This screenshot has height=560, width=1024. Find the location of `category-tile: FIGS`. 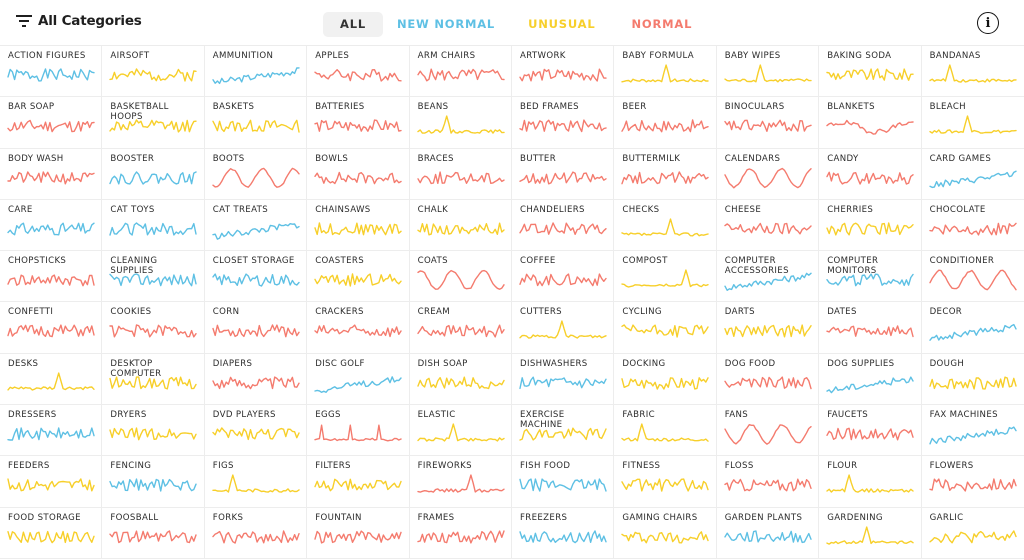

category-tile: FIGS is located at coordinates (256, 482).